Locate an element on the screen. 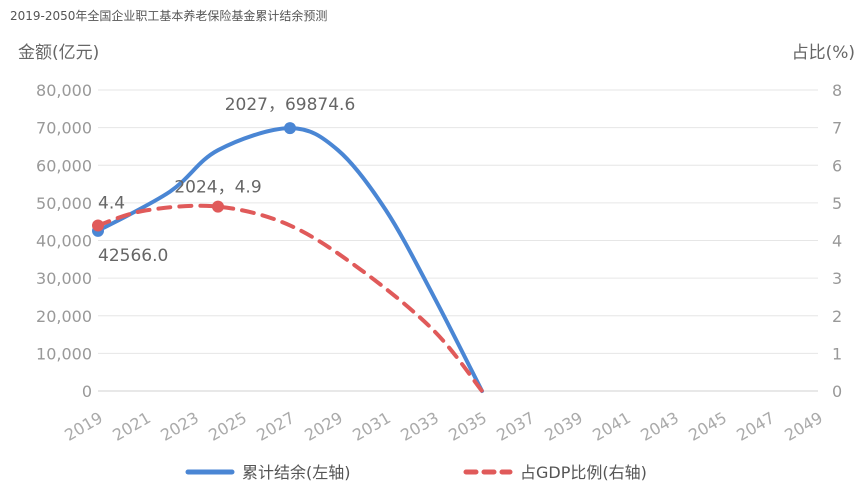  y-right-tick-label: 2 is located at coordinates (837, 316).